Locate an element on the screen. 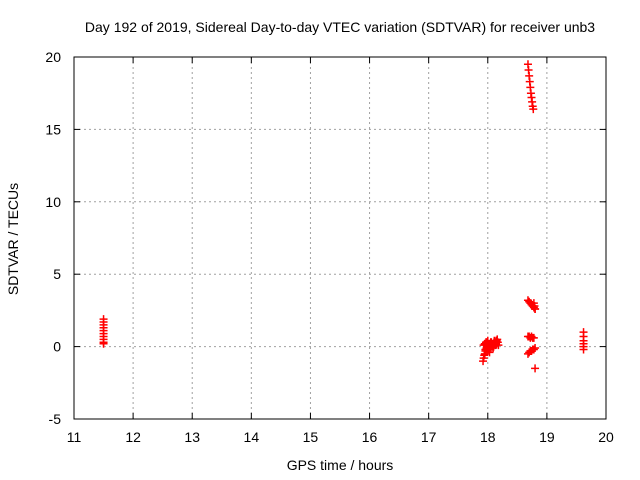 The width and height of the screenshot is (640, 480). y-tick-label: 5 is located at coordinates (57, 274).